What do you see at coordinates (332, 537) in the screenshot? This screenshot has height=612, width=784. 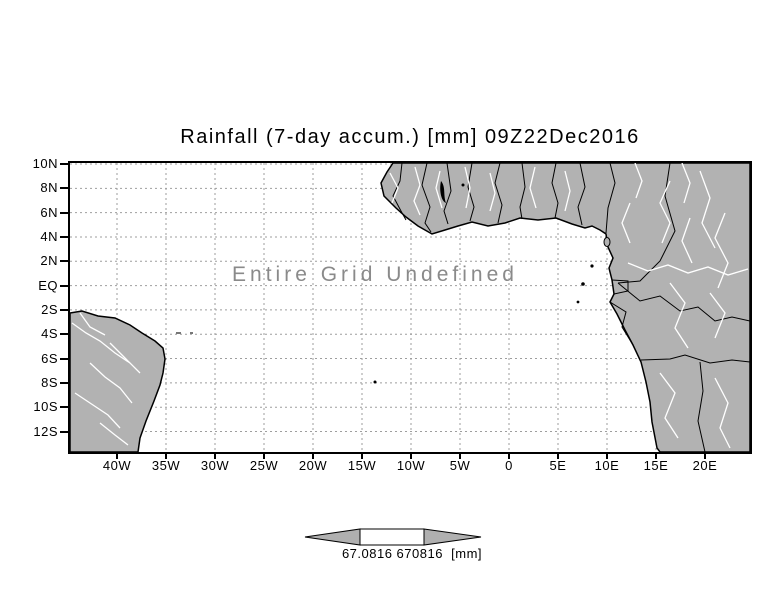 I see `colorbar-left-arrow` at bounding box center [332, 537].